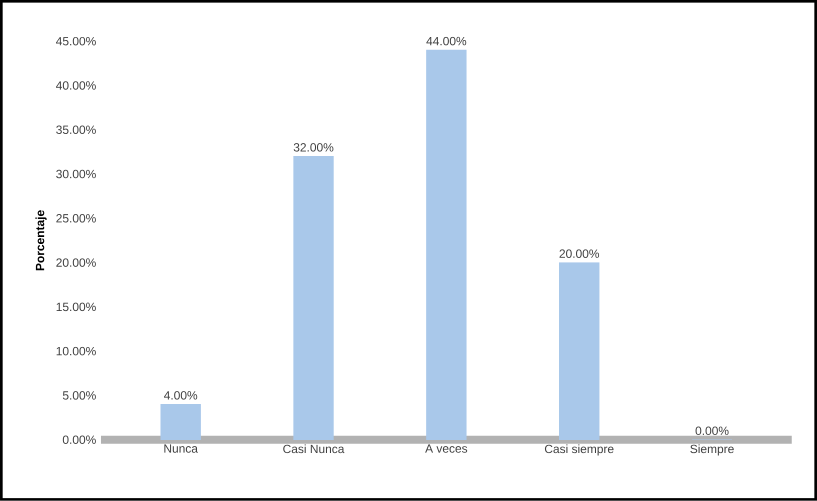 This screenshot has height=501, width=817. What do you see at coordinates (712, 431) in the screenshot?
I see `data-label: 0.00%` at bounding box center [712, 431].